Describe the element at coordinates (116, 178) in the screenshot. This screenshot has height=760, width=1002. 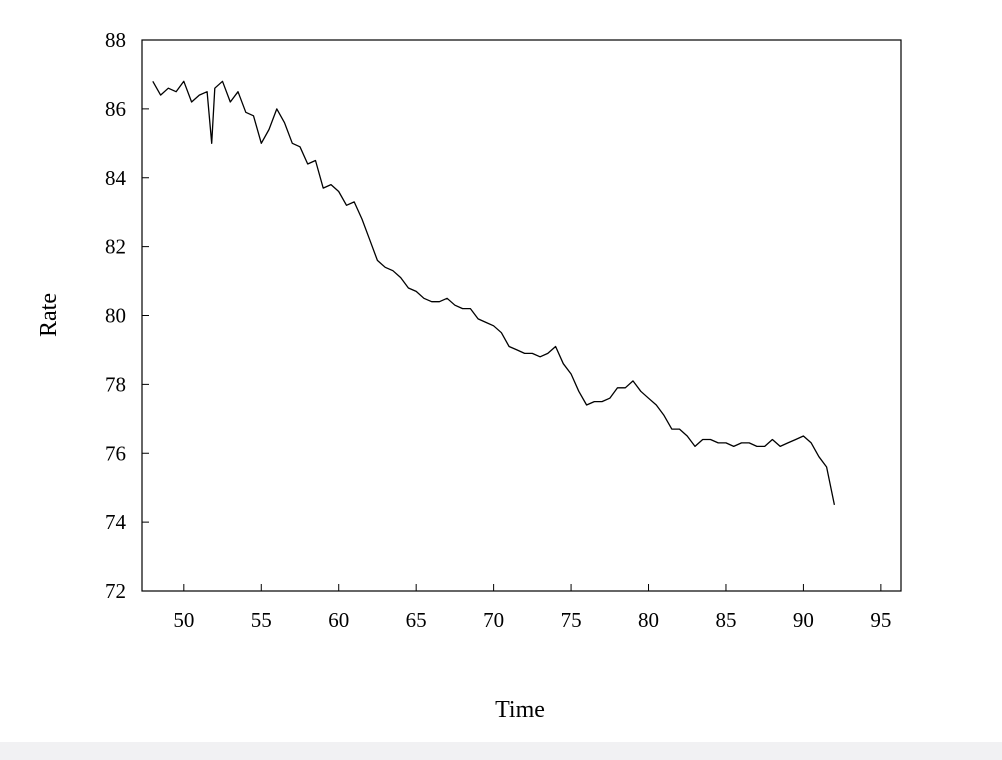
I see `y-tick-label: 84` at that location.